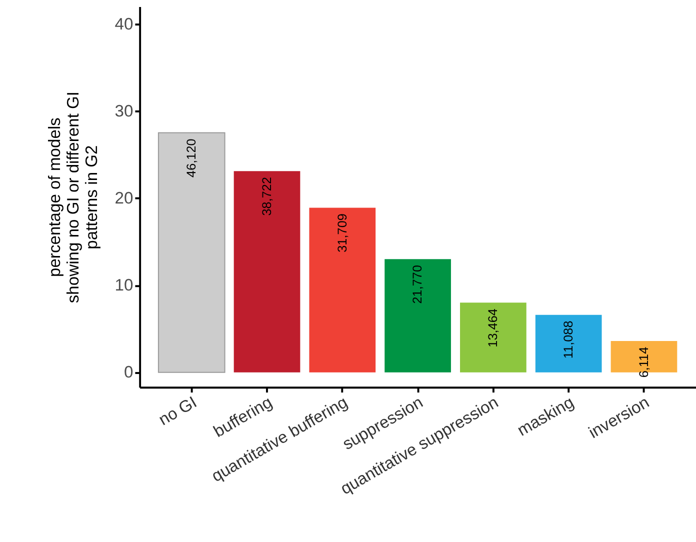  I want to click on annotation: 21,770, so click(417, 284).